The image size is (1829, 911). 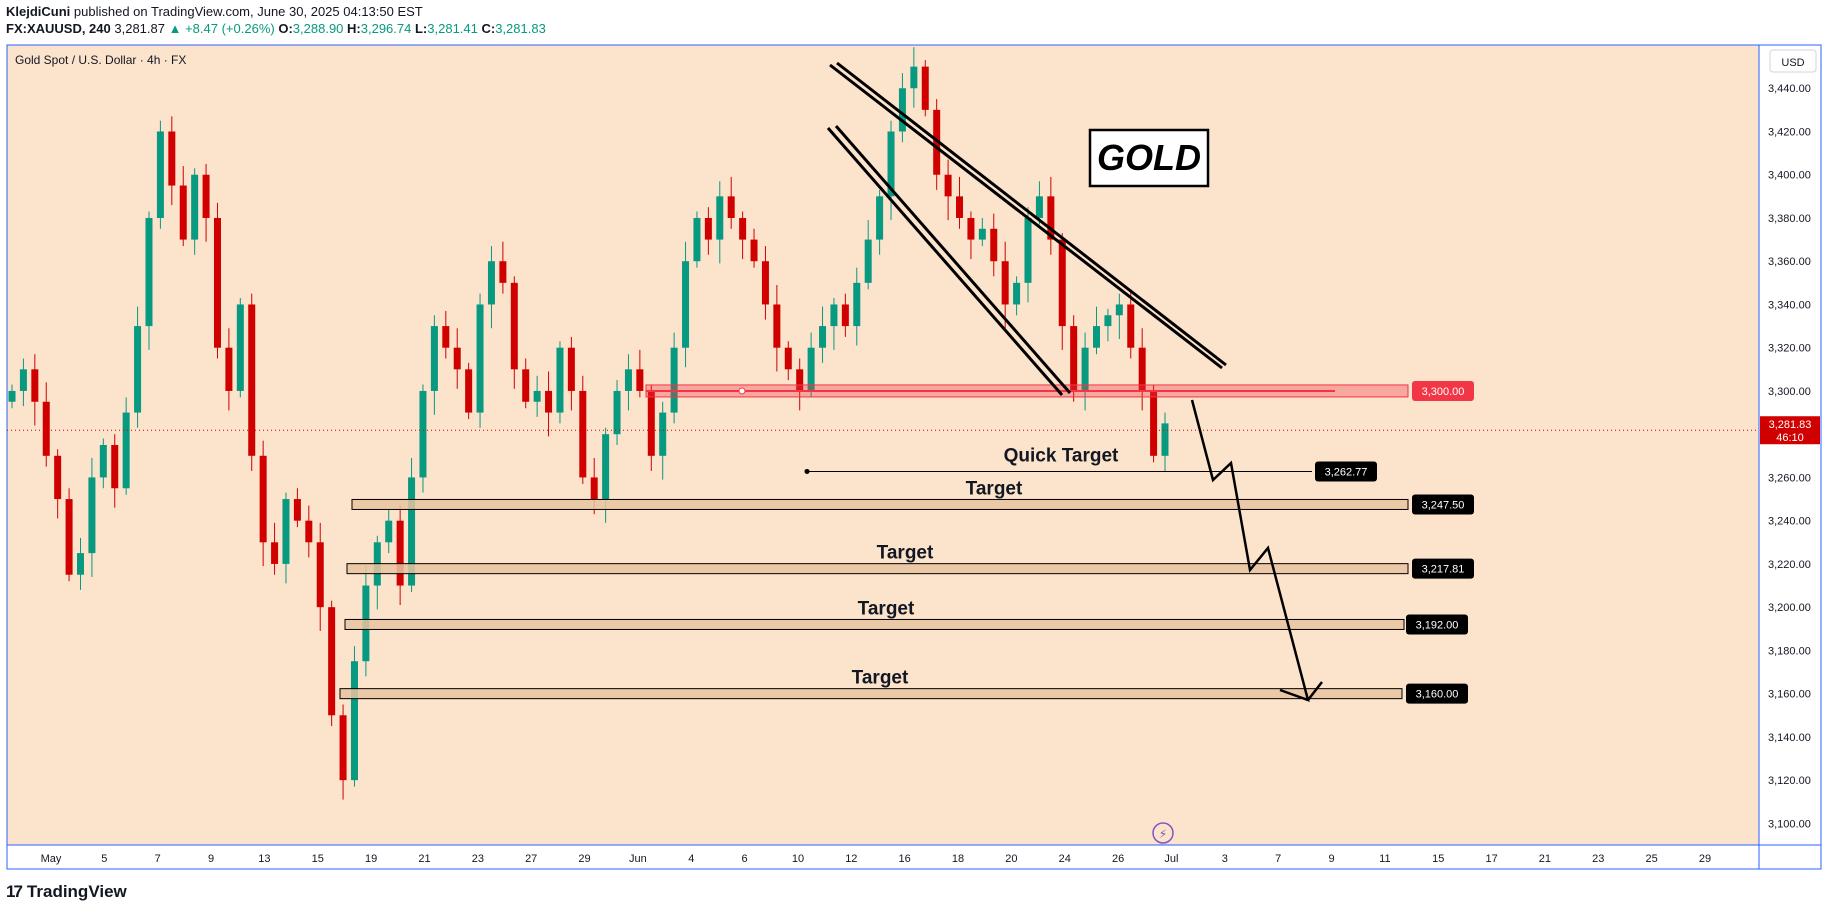 What do you see at coordinates (1443, 505) in the screenshot?
I see `target-1-price-label: 3,247.50` at bounding box center [1443, 505].